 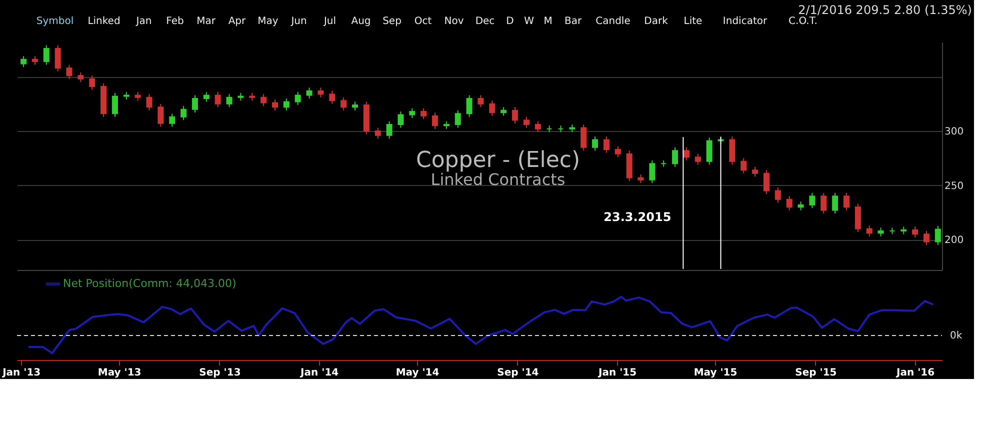 What do you see at coordinates (656, 21) in the screenshot?
I see `text: Dark` at bounding box center [656, 21].